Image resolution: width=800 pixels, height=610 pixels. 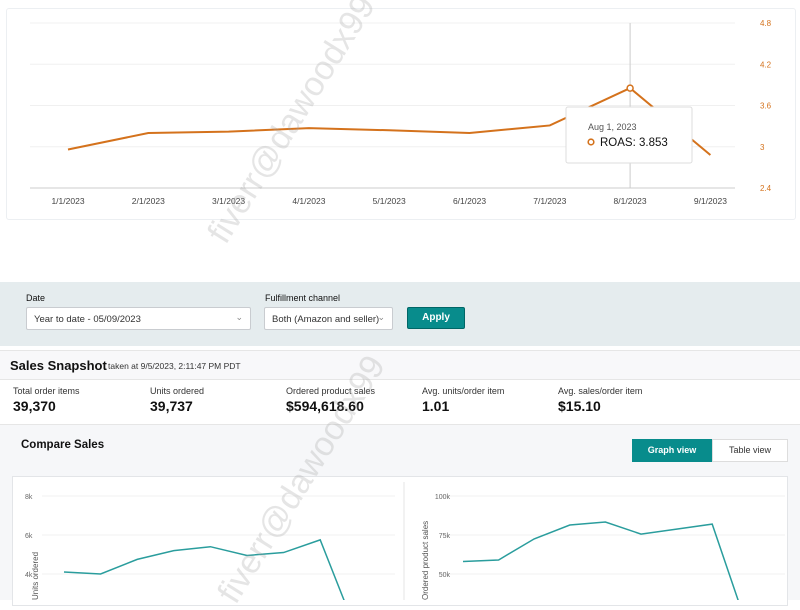 I want to click on x-tick-label: 5/1/2023, so click(x=389, y=201).